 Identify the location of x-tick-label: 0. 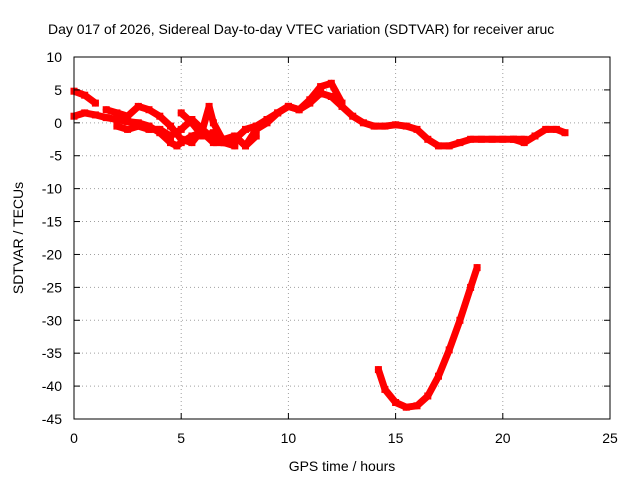
(74, 438).